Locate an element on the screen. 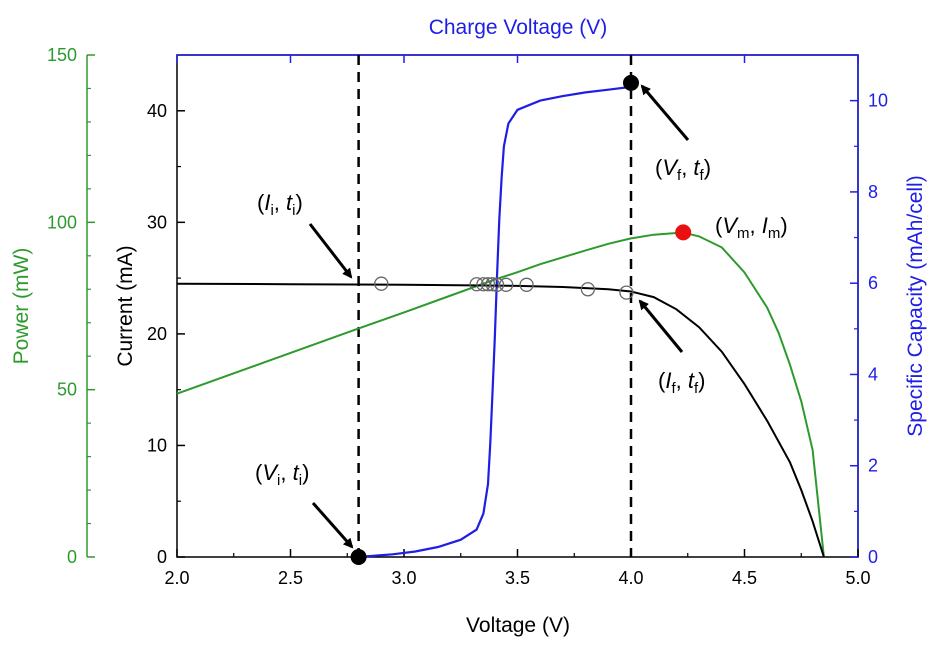 This screenshot has height=647, width=941. arrow-vf-tf is located at coordinates (665, 112).